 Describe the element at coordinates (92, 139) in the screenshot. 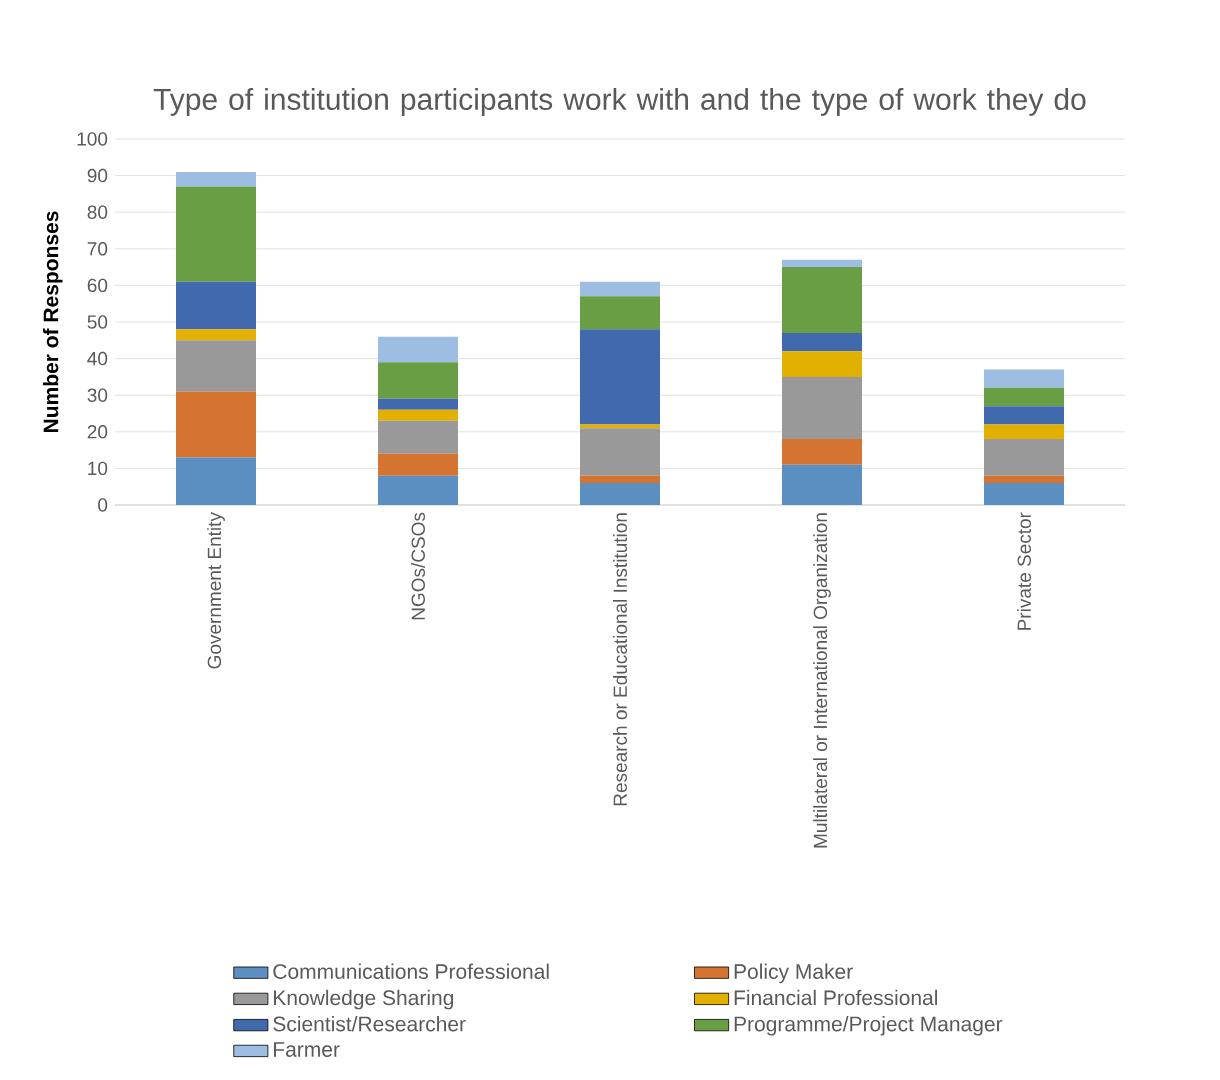

I see `y-tick-label: 100` at that location.